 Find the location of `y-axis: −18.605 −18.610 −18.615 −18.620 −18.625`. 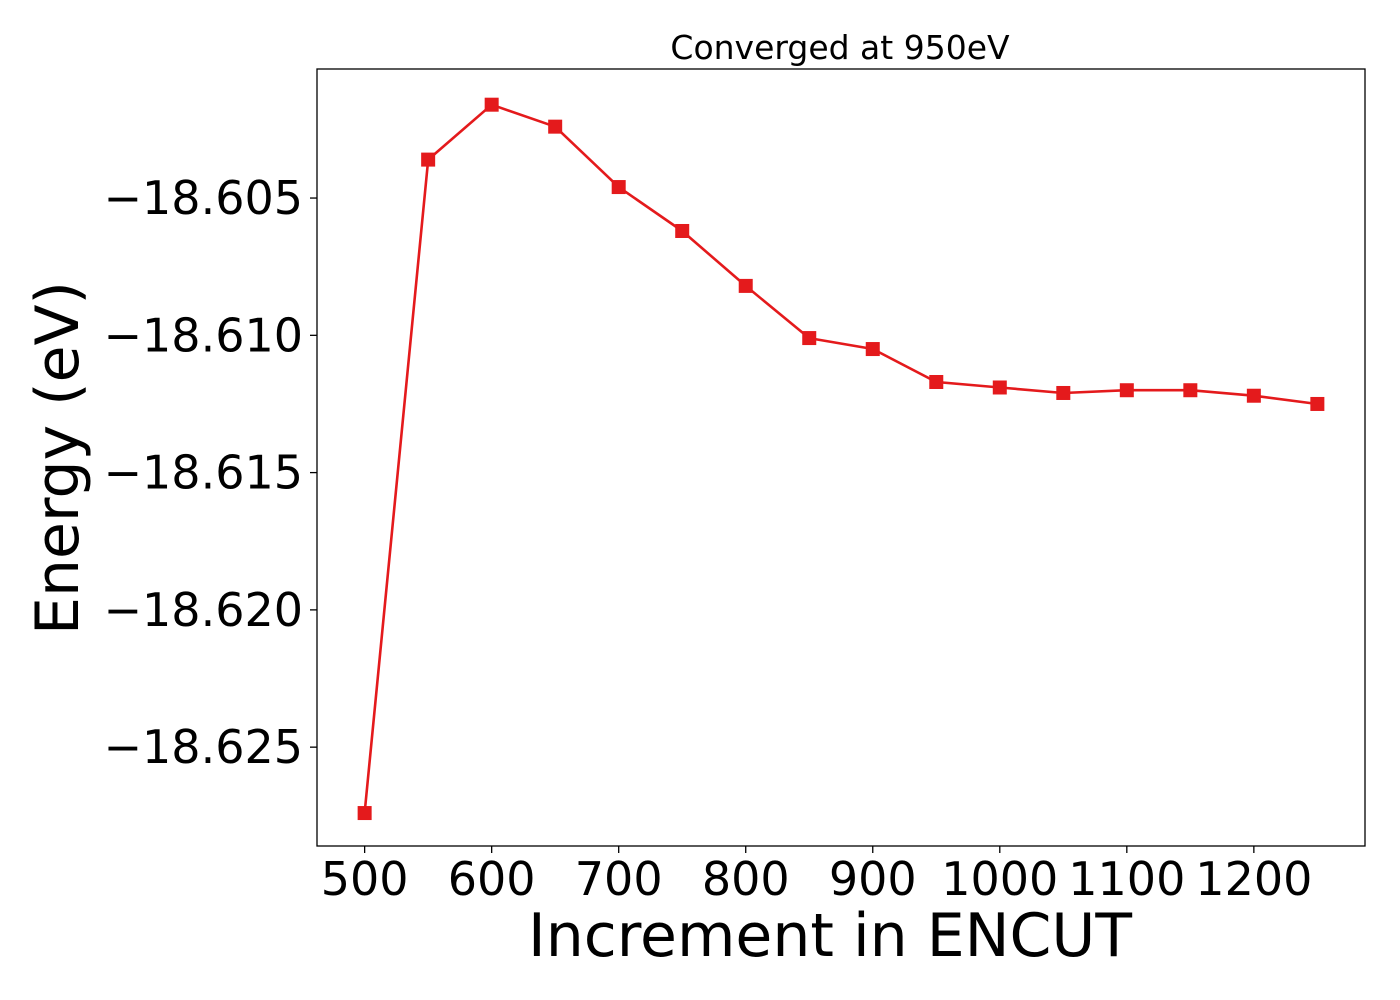

y-axis: −18.605 −18.610 −18.615 −18.620 −18.625 is located at coordinates (210, 472).